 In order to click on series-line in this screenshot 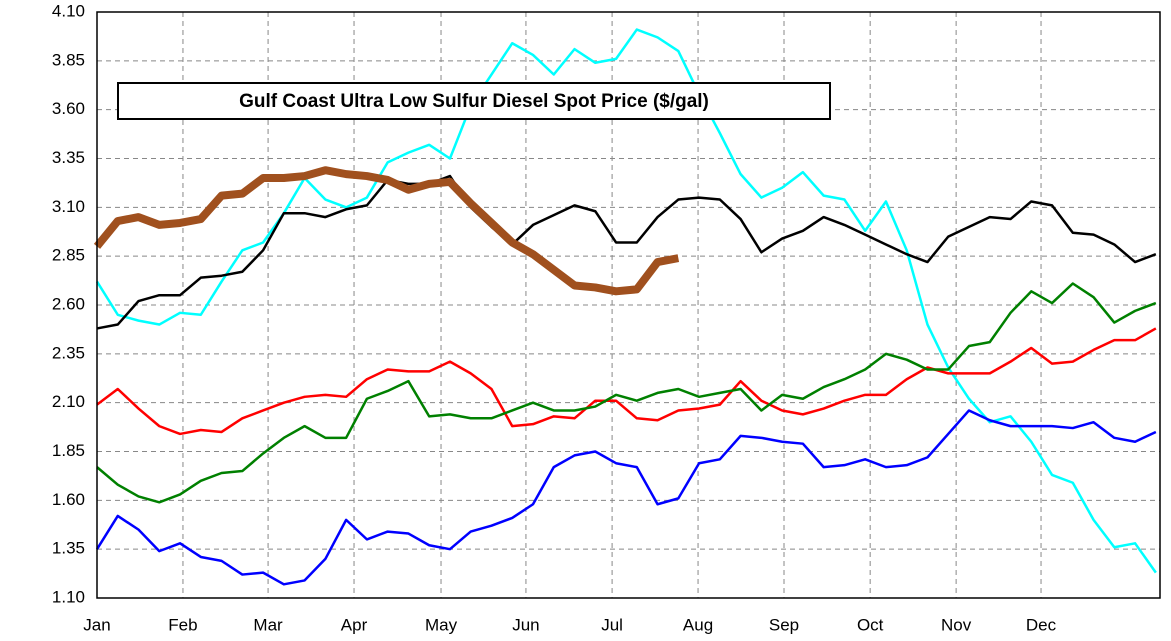, I will do `click(386, 231)`.